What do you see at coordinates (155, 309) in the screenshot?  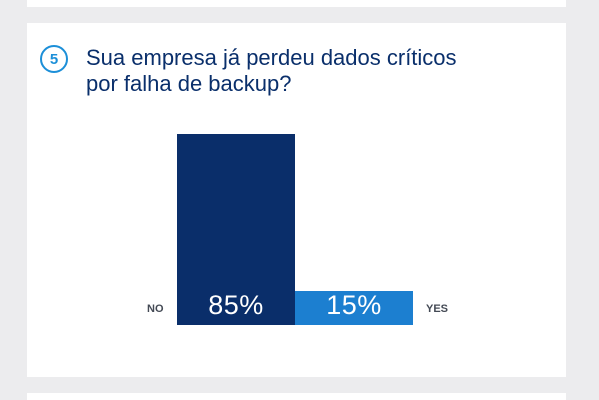 I see `category-label-no: NO` at bounding box center [155, 309].